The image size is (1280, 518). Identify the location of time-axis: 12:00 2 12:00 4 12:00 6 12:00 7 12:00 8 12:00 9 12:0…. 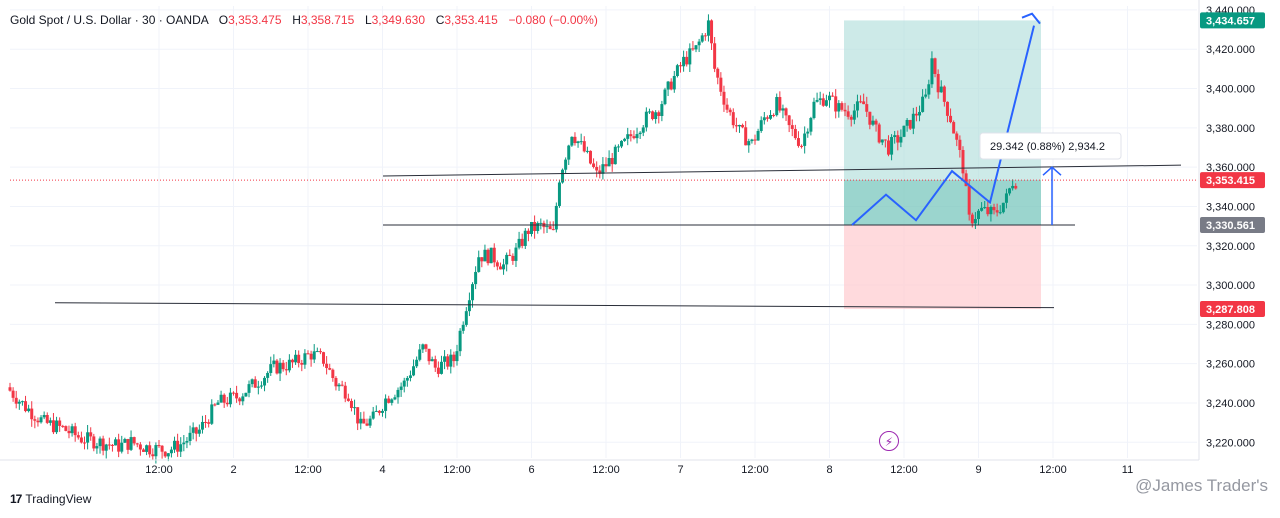
(599, 467).